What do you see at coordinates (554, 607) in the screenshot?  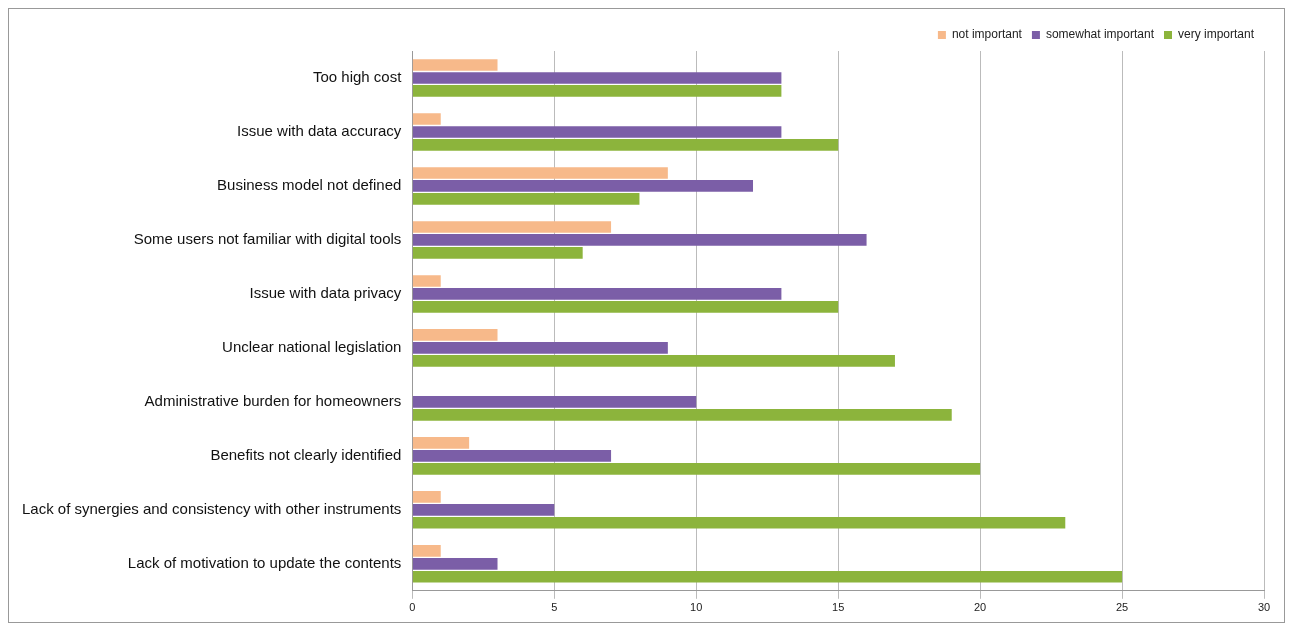 I see `x-tick-label: 5` at bounding box center [554, 607].